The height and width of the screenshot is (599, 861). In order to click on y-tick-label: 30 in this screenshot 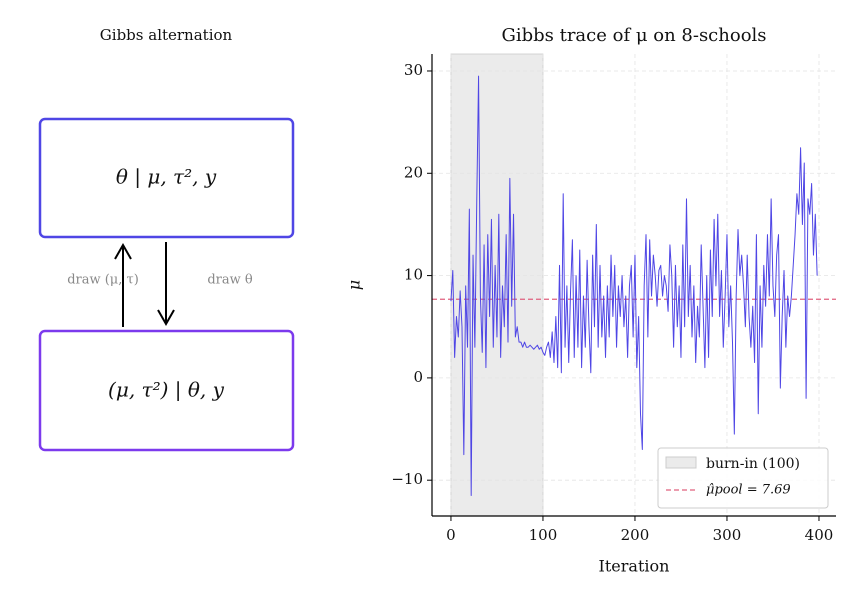, I will do `click(413, 70)`.